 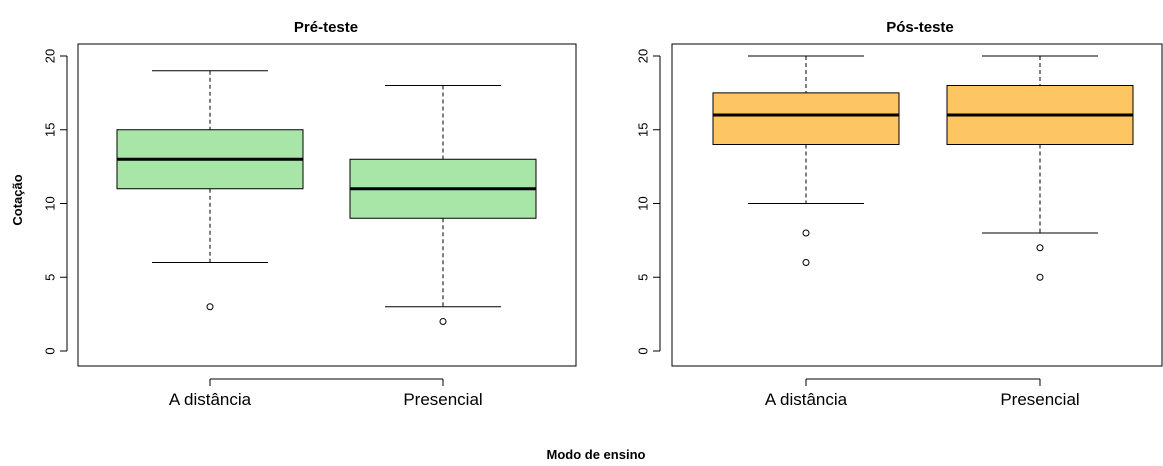 What do you see at coordinates (596, 454) in the screenshot?
I see `x-axis-label: Modo de ensino` at bounding box center [596, 454].